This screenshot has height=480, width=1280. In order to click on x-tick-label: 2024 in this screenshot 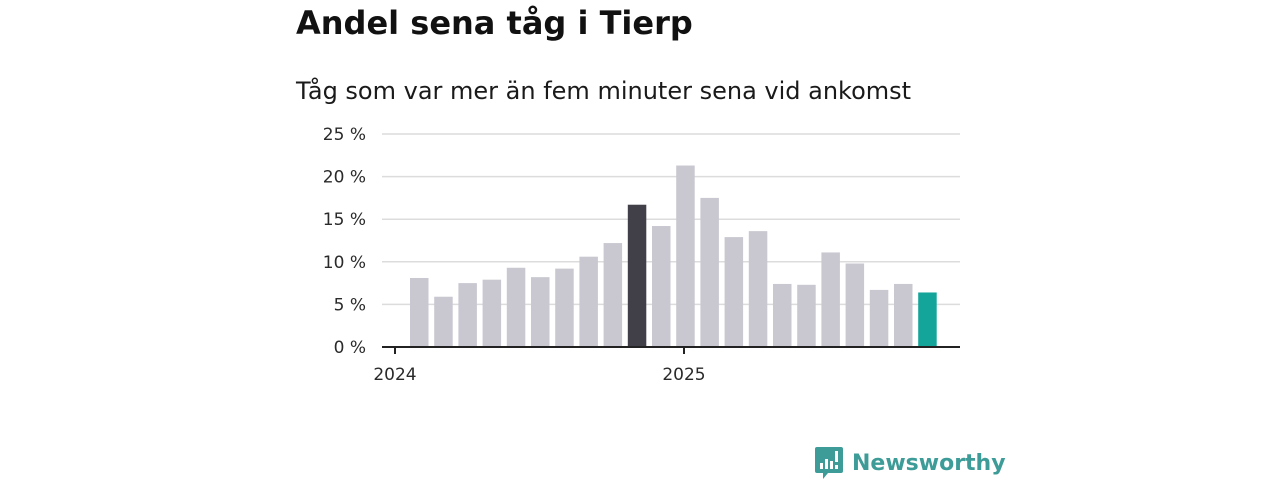, I will do `click(394, 375)`.